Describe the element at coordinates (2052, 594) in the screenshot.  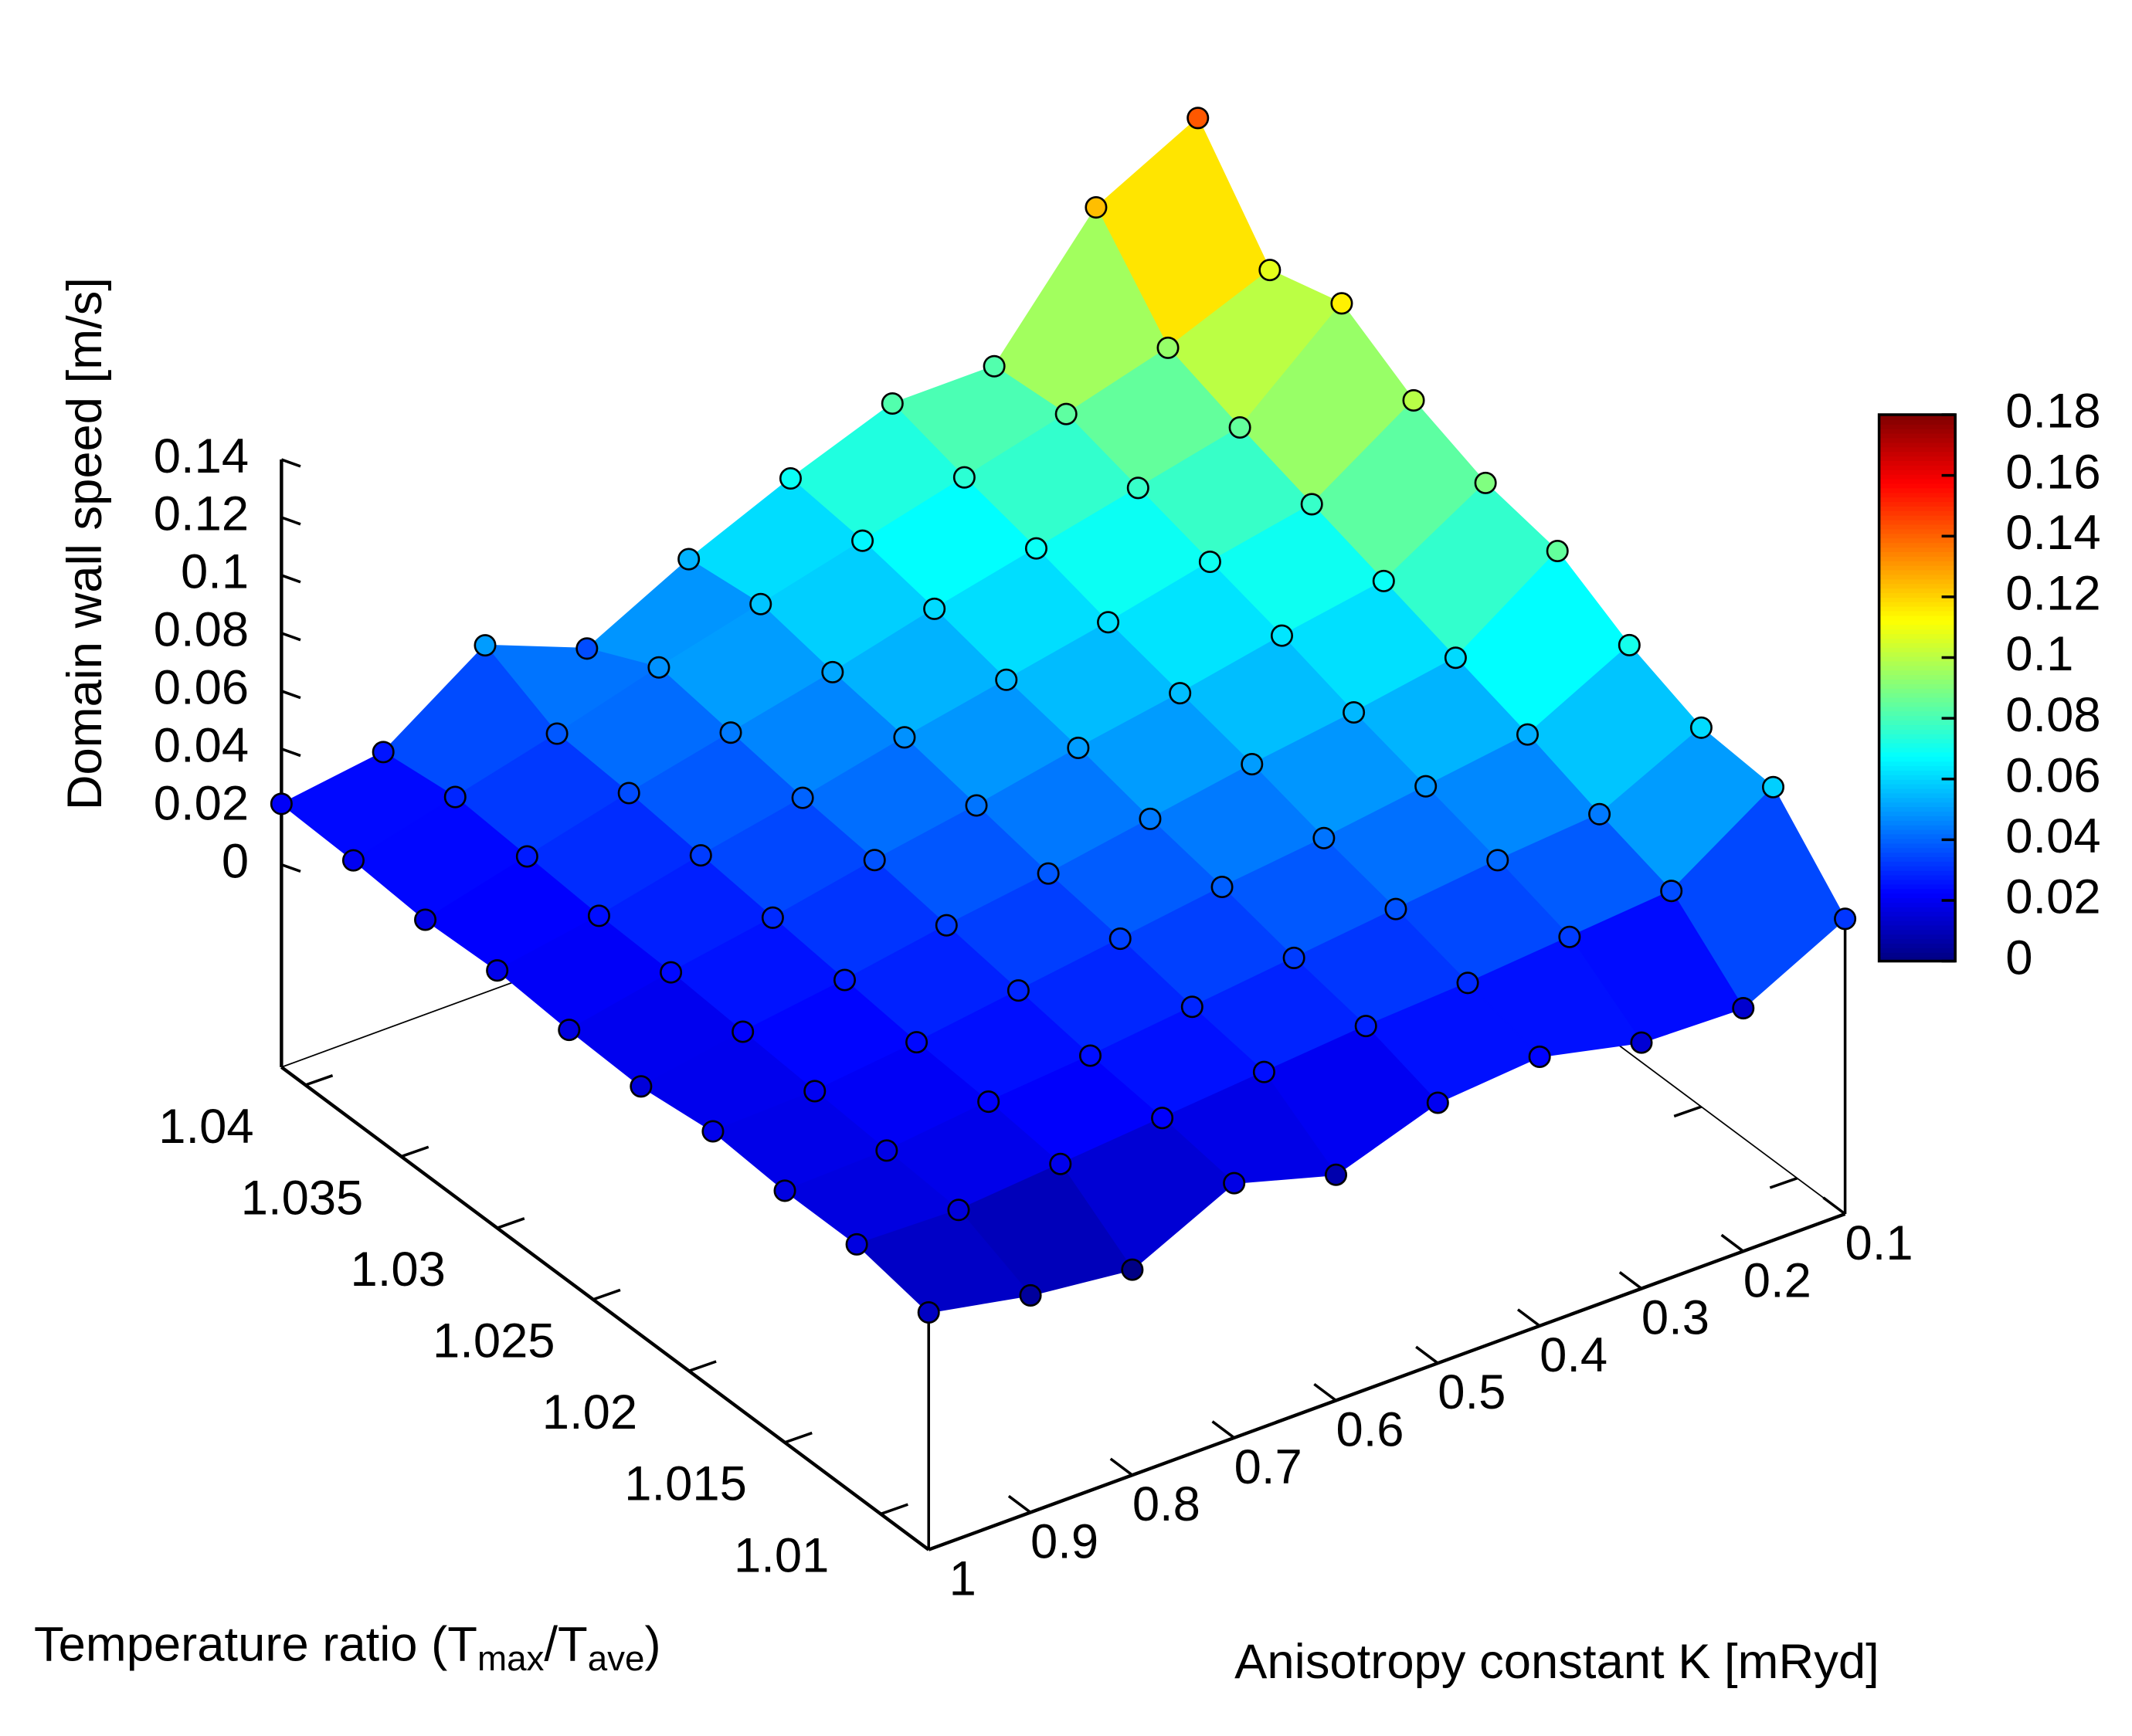
I see `colorbar-tick-label: 0.12` at that location.